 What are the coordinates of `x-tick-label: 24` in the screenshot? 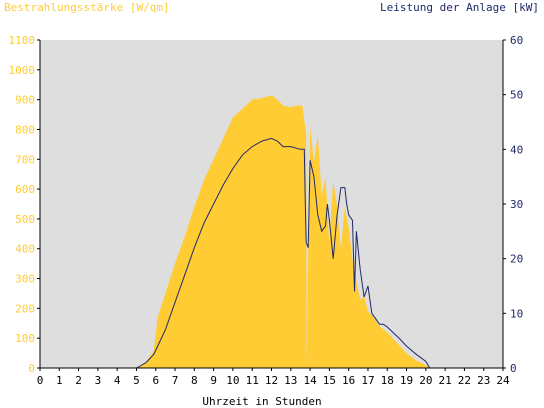 It's located at (503, 380).